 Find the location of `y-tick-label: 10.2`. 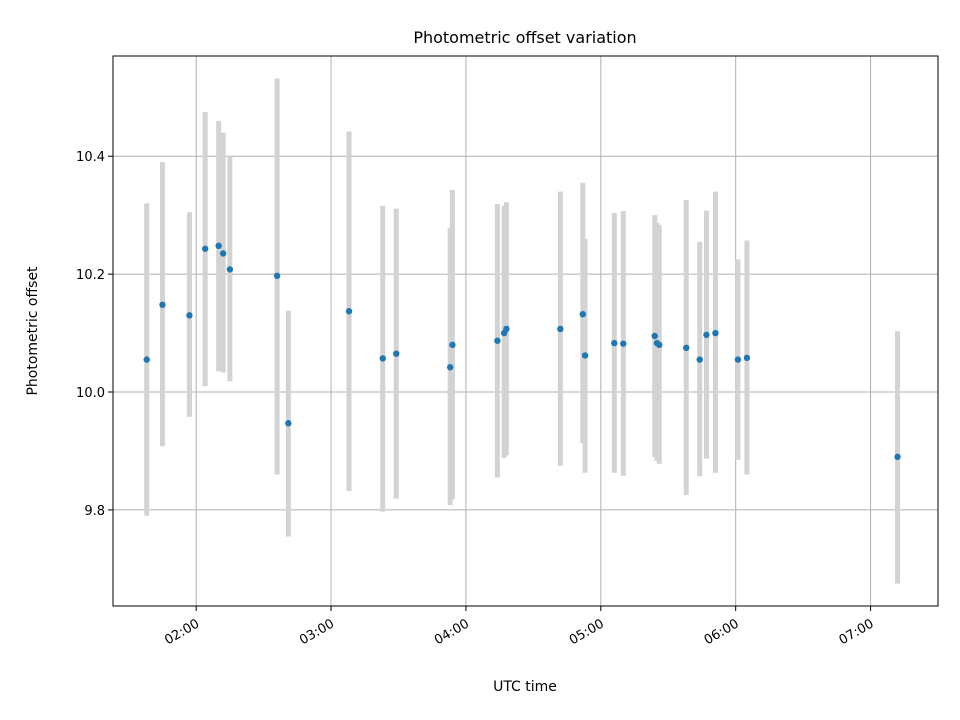

y-tick-label: 10.2 is located at coordinates (90, 275).